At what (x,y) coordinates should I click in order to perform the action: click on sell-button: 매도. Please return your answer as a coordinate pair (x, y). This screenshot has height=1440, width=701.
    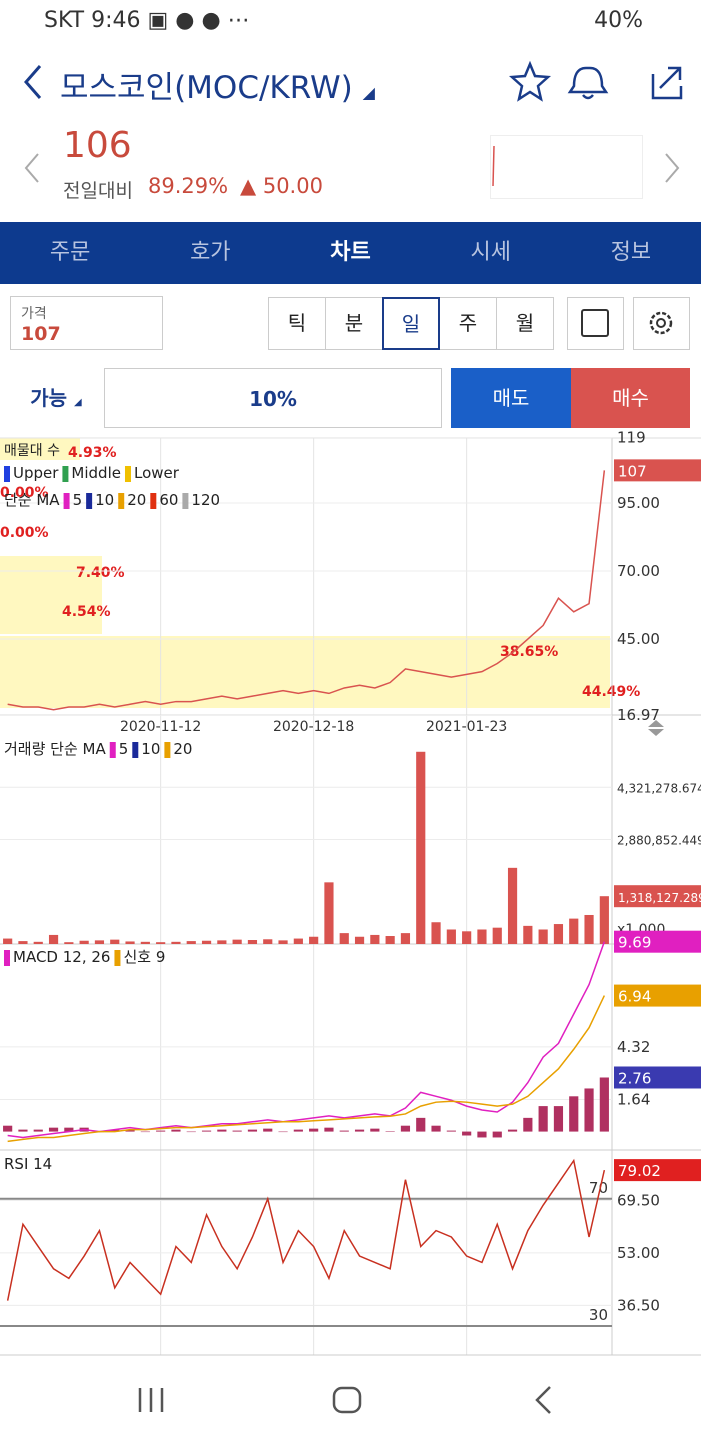
    Looking at the image, I should click on (511, 398).